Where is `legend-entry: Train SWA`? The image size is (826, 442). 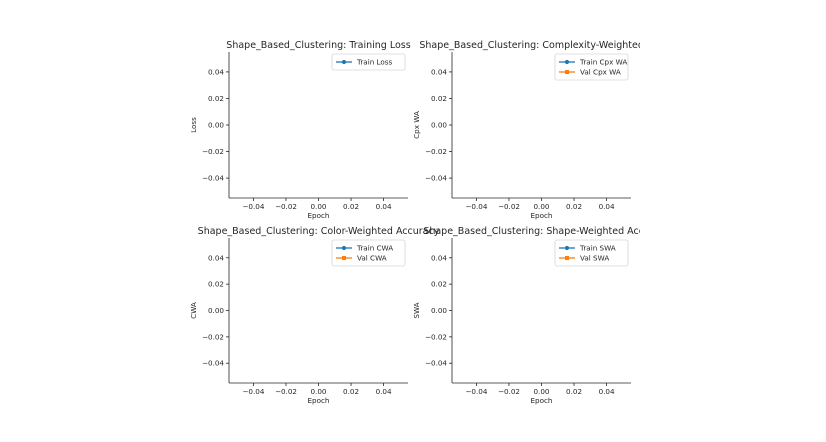 legend-entry: Train SWA is located at coordinates (597, 248).